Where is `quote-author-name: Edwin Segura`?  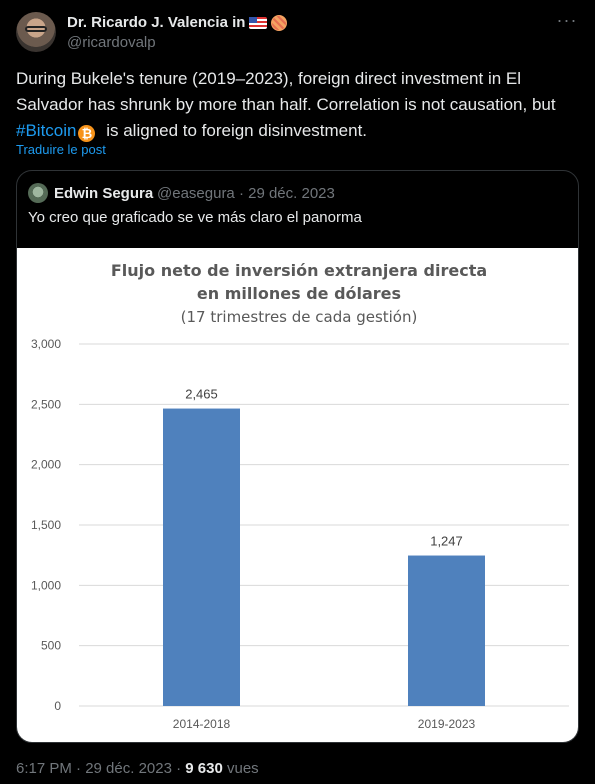 quote-author-name: Edwin Segura is located at coordinates (104, 193).